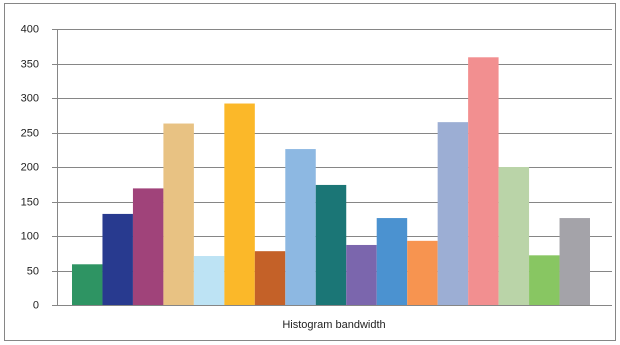  Describe the element at coordinates (36, 305) in the screenshot. I see `y-tick-label: 0` at that location.